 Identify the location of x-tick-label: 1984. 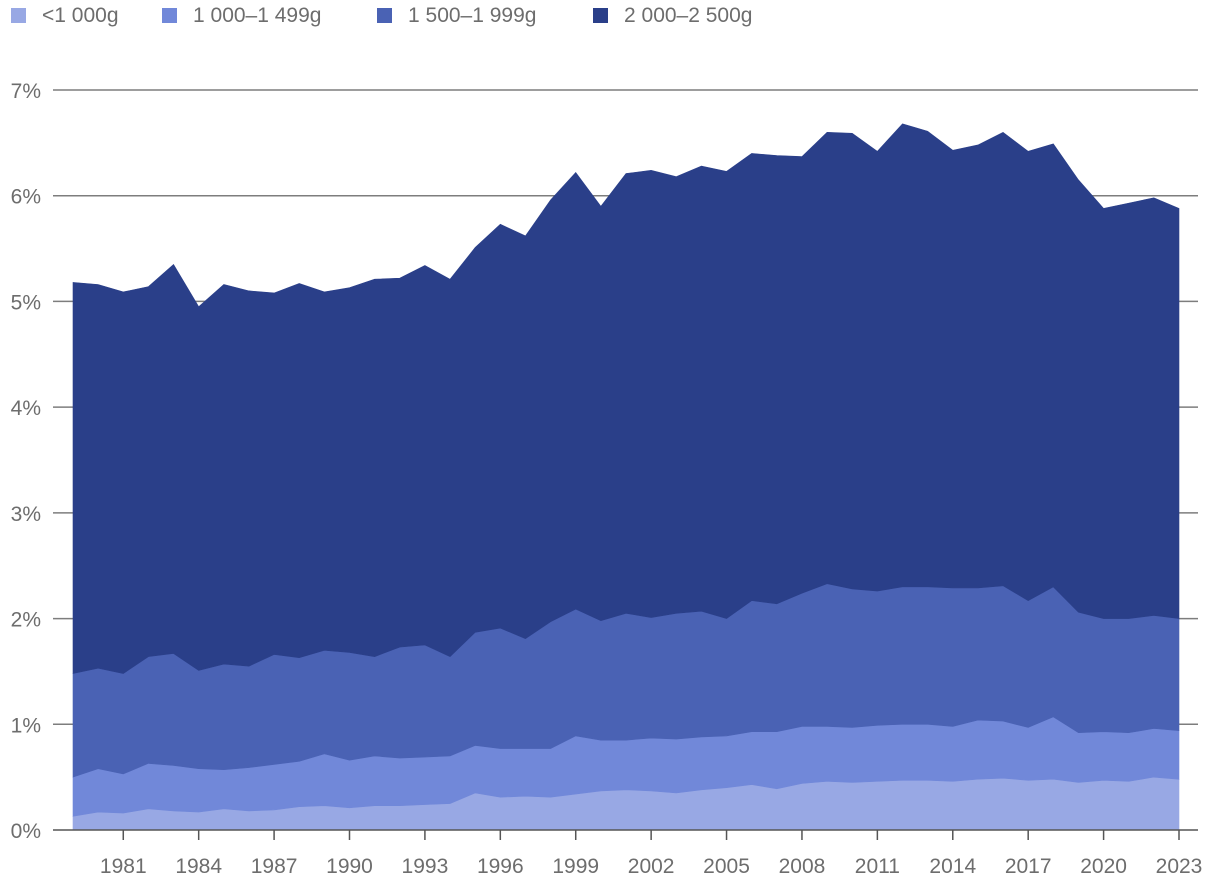
(198, 866).